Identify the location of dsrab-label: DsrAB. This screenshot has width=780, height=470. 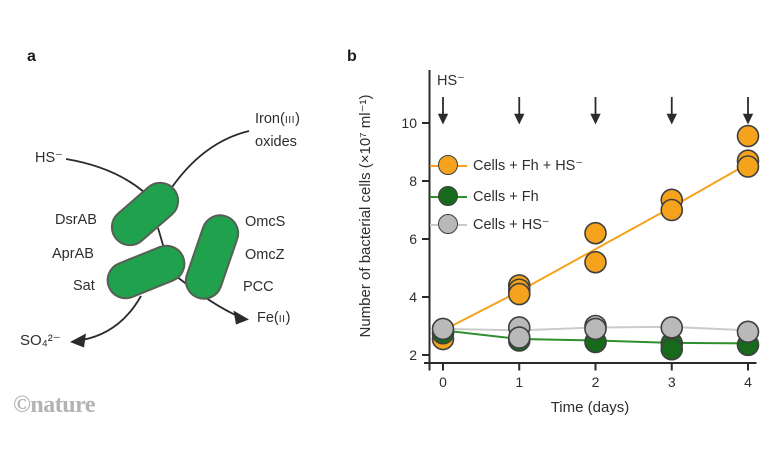
(76, 220).